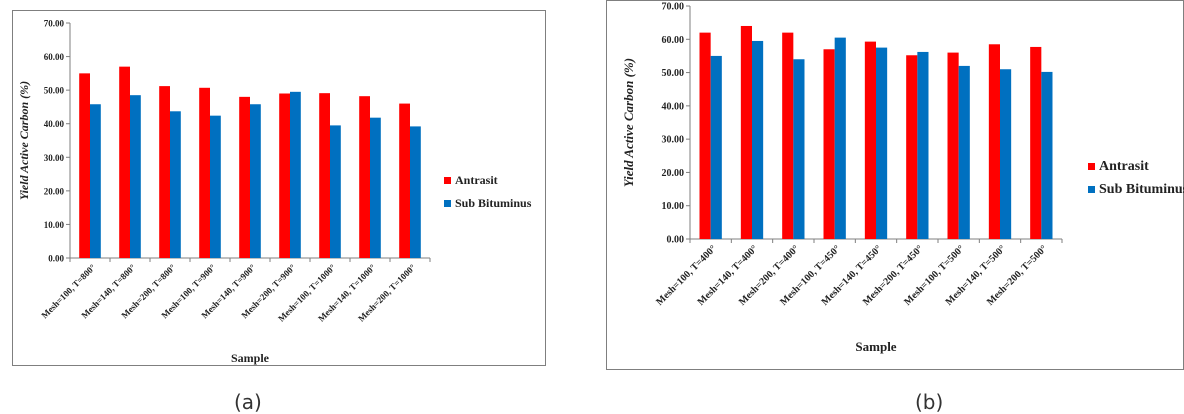 The width and height of the screenshot is (1184, 414). What do you see at coordinates (929, 402) in the screenshot?
I see `caption-b: (b)` at bounding box center [929, 402].